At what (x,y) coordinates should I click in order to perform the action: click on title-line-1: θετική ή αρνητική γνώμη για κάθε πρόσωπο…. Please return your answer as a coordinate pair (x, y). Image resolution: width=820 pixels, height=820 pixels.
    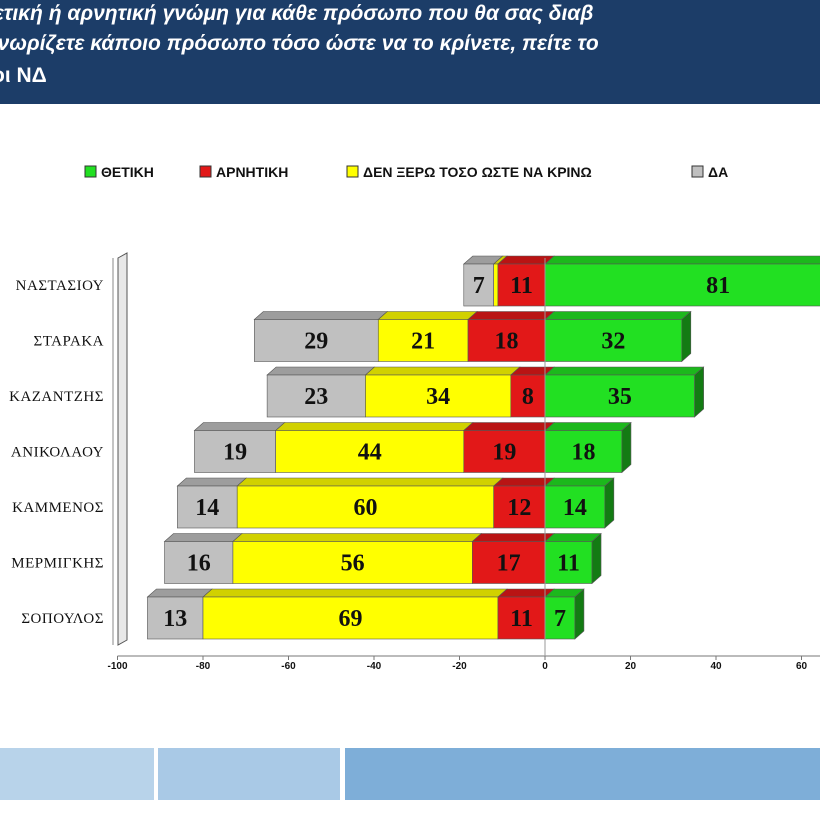
    Looking at the image, I should click on (297, 13).